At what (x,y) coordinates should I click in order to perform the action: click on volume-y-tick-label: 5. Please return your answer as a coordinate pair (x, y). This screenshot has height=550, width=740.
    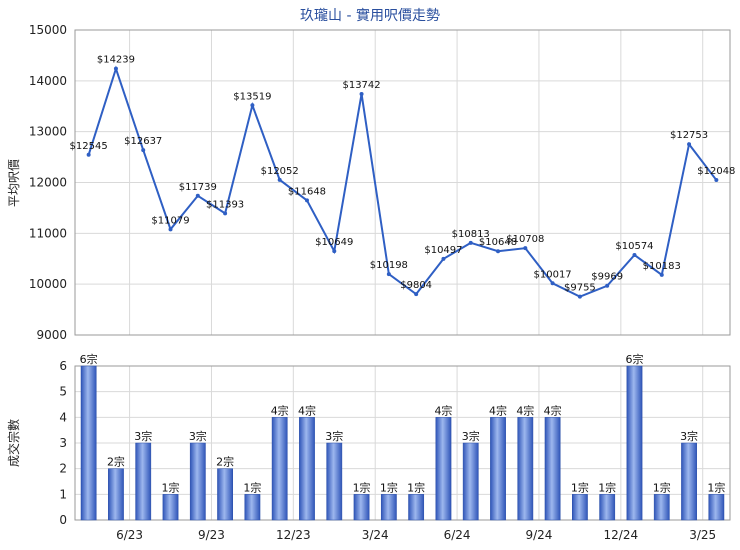
    Looking at the image, I should click on (63, 392).